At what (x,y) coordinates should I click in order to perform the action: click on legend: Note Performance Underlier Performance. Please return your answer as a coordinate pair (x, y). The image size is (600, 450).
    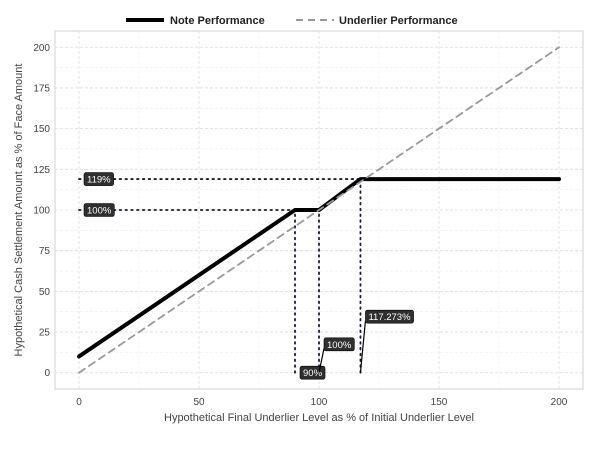
    Looking at the image, I should click on (292, 21).